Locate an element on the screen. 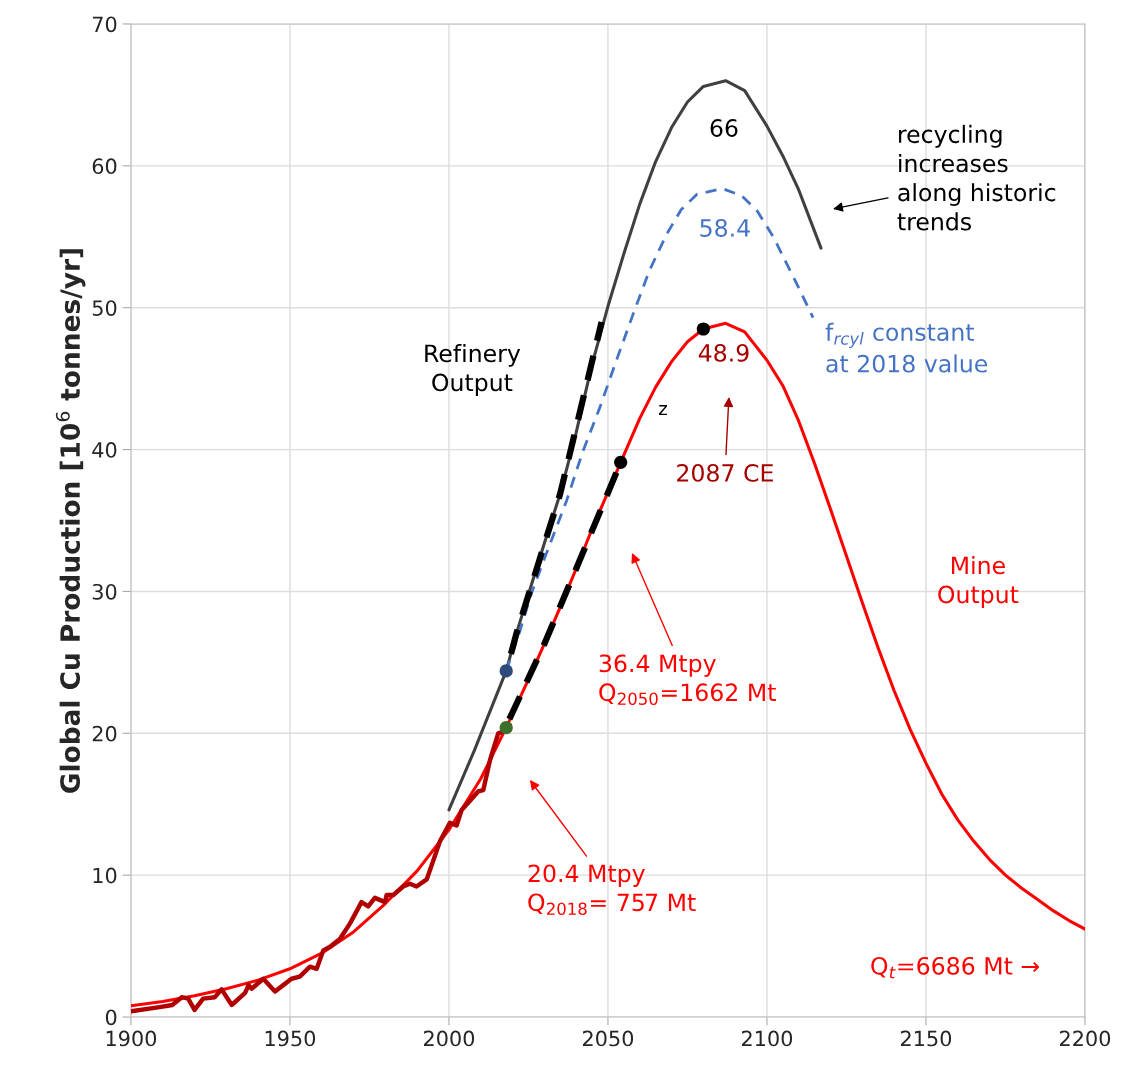 Image resolution: width=1125 pixels, height=1080 pixels. x-tick-label: 2050 is located at coordinates (608, 1038).